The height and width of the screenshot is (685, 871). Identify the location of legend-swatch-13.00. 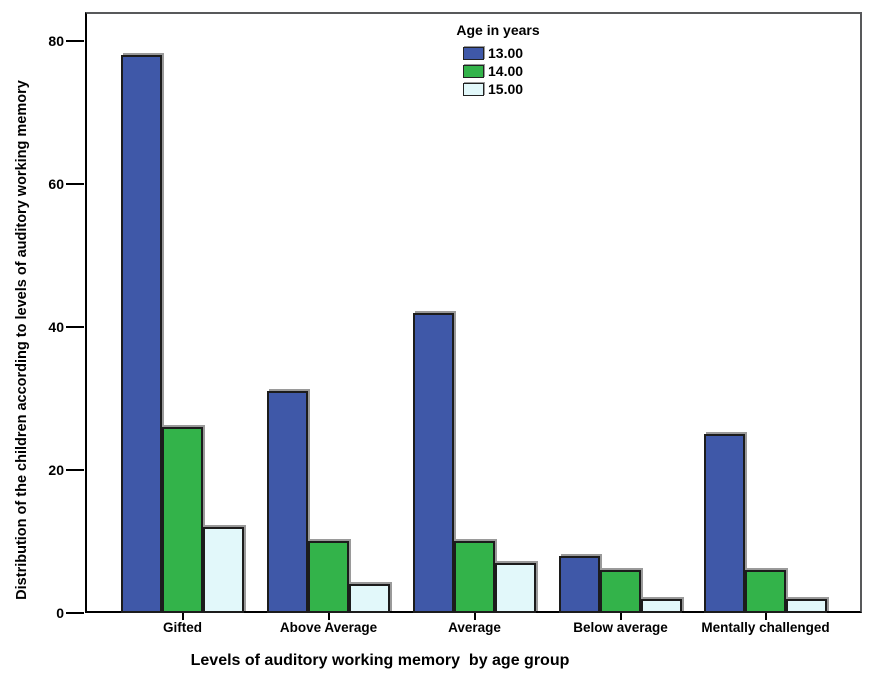
(473, 53).